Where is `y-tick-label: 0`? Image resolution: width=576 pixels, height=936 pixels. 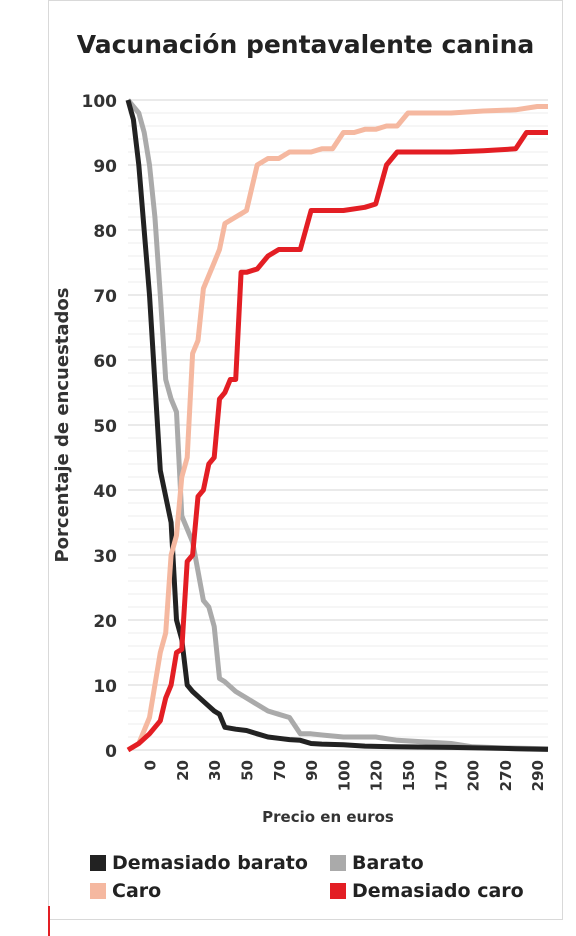
y-tick-label: 0 is located at coordinates (111, 752).